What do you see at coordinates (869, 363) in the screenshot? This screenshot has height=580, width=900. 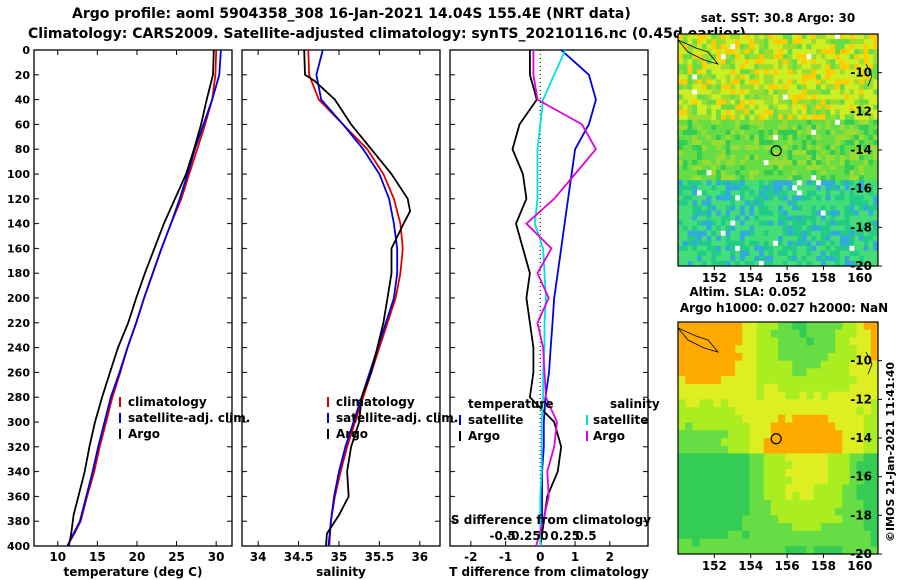 I see `coastline` at bounding box center [869, 363].